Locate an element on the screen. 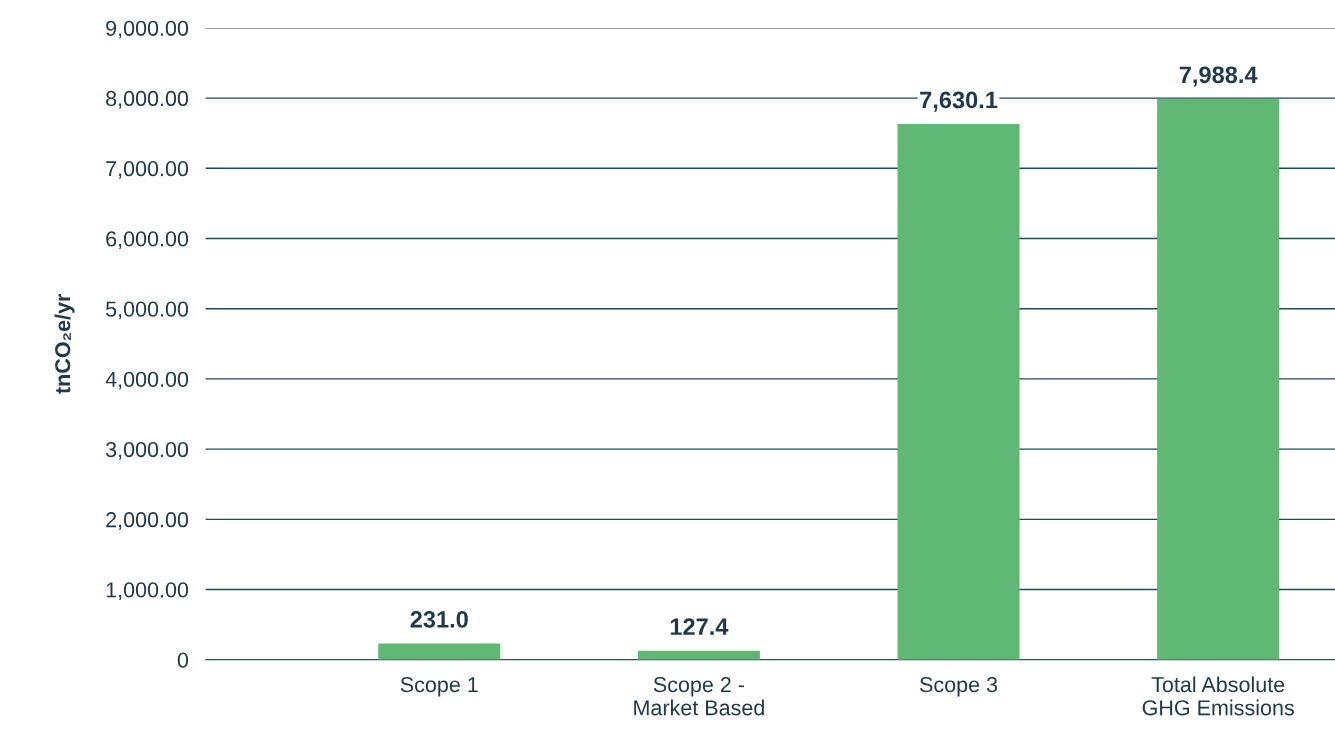  y-tick-label: 5,000.00 is located at coordinates (147, 310).